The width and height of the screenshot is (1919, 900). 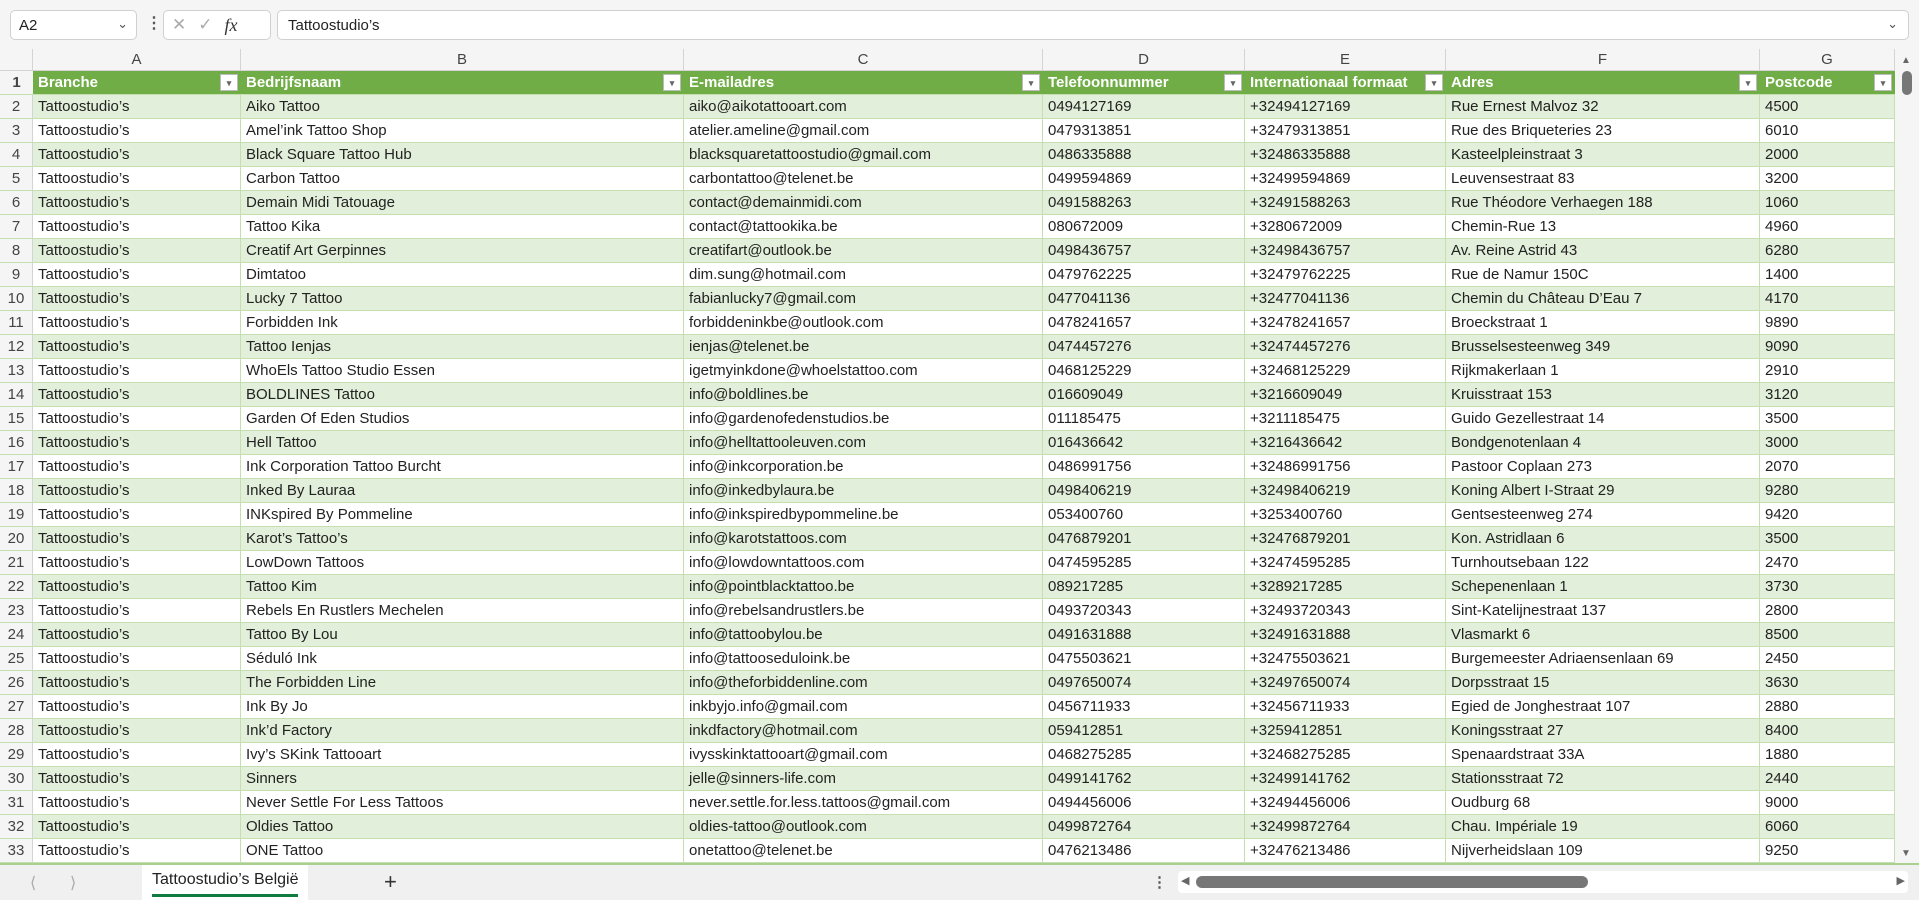 I want to click on row-number: 32, so click(x=16, y=826).